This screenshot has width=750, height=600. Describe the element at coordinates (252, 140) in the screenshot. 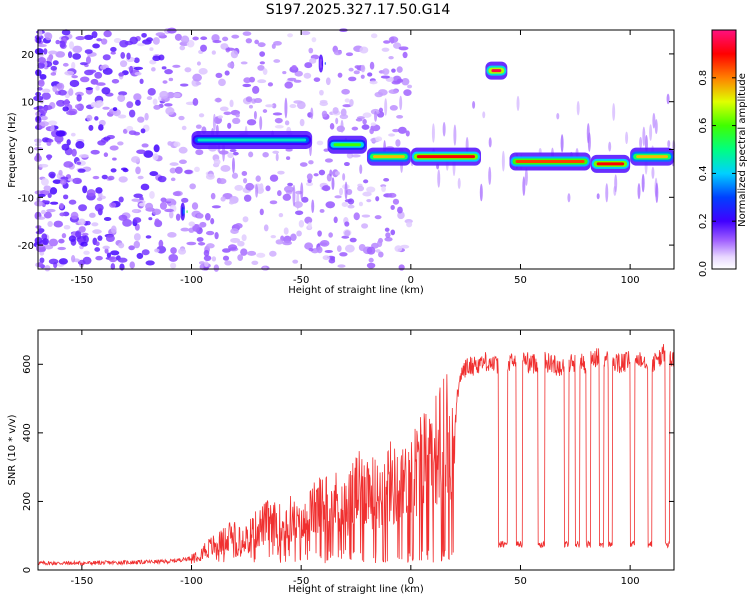

I see `ridge-peak` at that location.